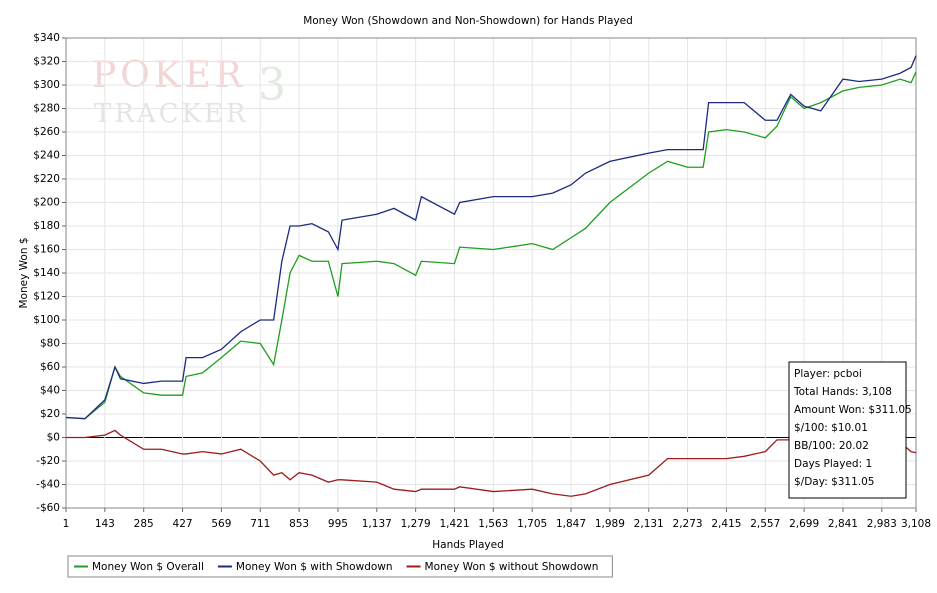  What do you see at coordinates (831, 446) in the screenshot?
I see `info-line: BB/100: 20.02` at bounding box center [831, 446].